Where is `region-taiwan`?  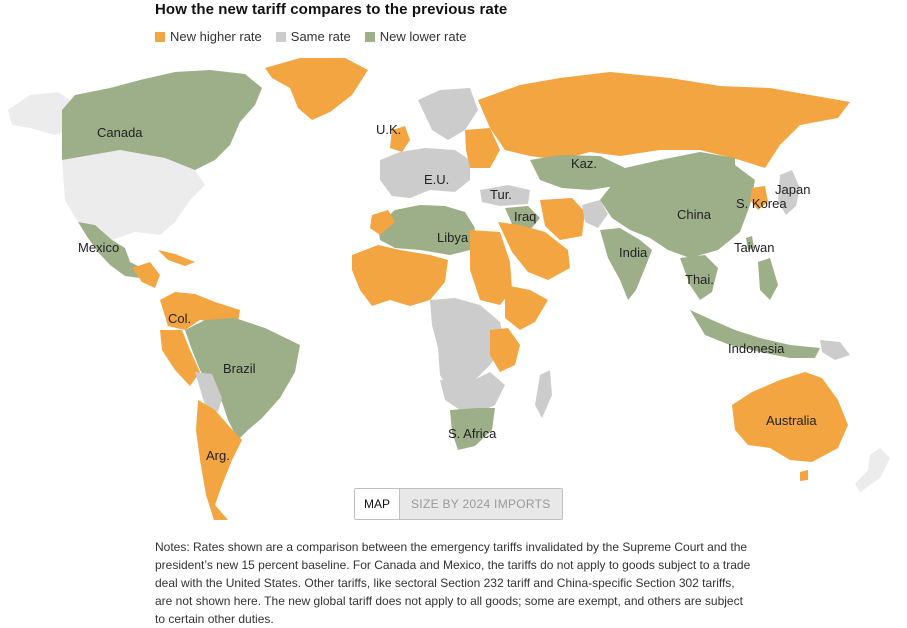
region-taiwan is located at coordinates (750, 243).